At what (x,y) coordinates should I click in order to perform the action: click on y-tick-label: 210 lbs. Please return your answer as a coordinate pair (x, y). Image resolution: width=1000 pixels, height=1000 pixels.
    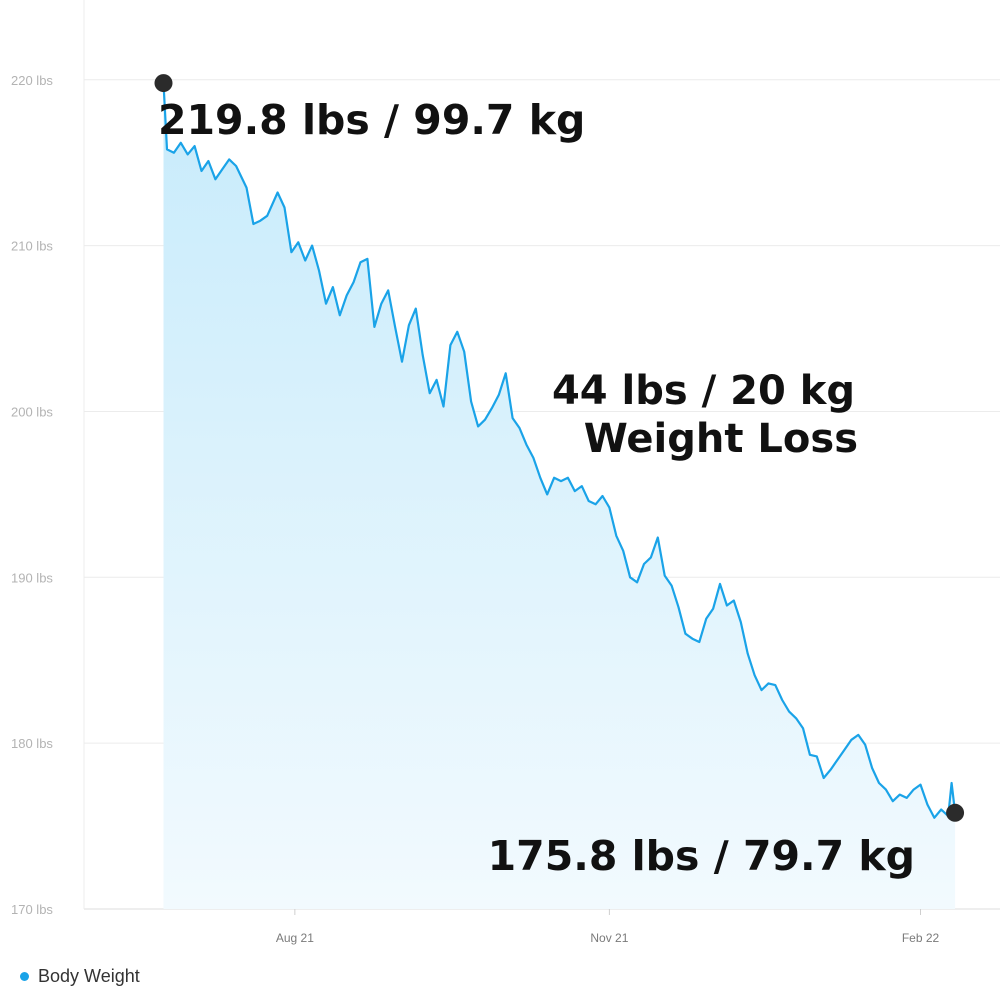
    Looking at the image, I should click on (32, 246).